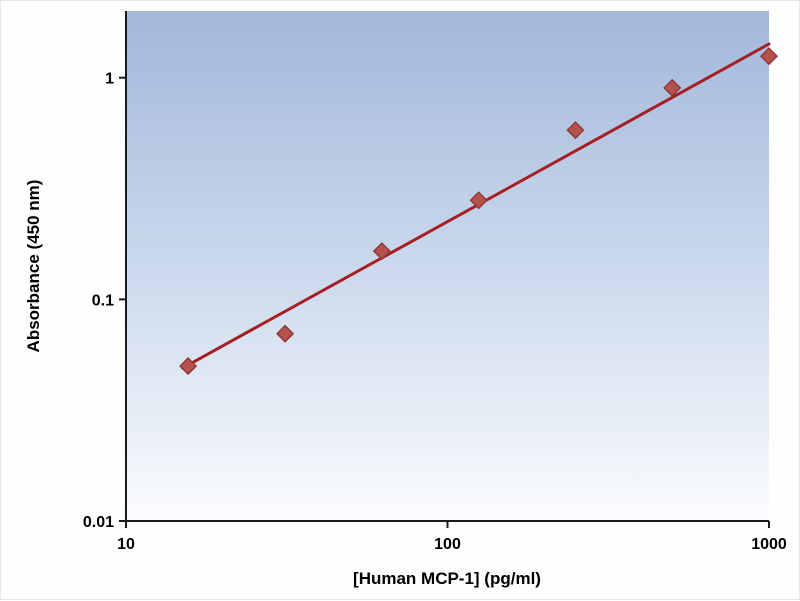 This screenshot has width=800, height=601. Describe the element at coordinates (126, 544) in the screenshot. I see `x-tick-label: 10` at that location.